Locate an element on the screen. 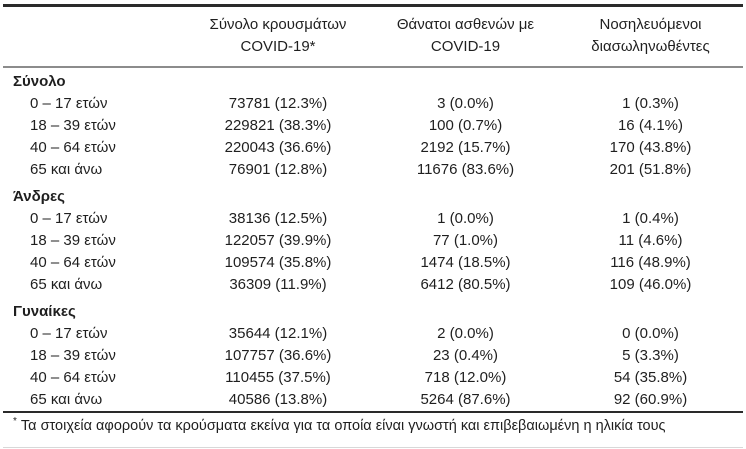  intubated-value: 16 (4.1%) is located at coordinates (650, 125).